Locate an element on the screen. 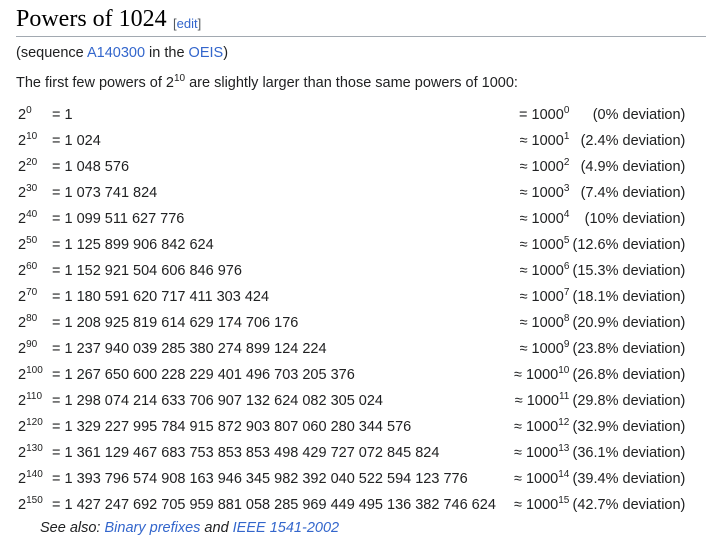 Image resolution: width=707 pixels, height=548 pixels. approx-exponent: 5 is located at coordinates (566, 240).